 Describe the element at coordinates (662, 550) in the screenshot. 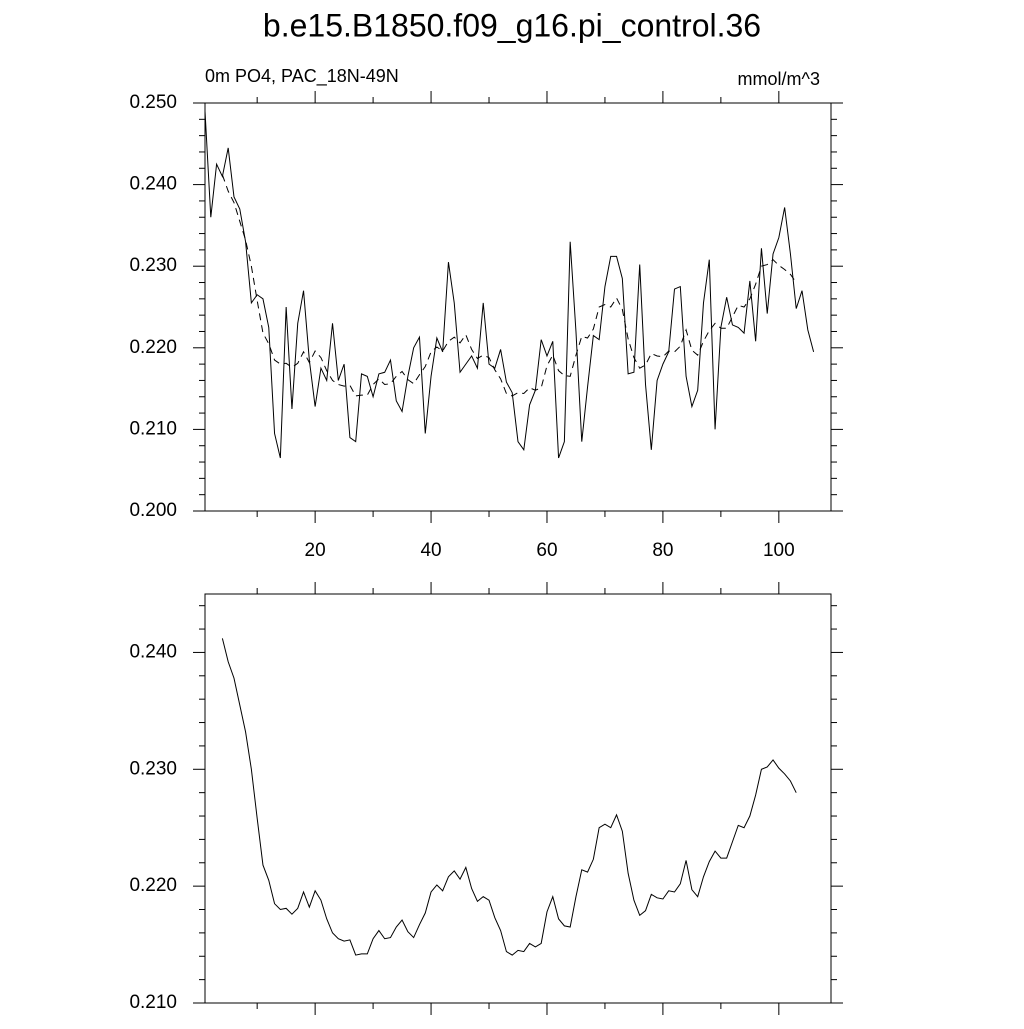

I see `x-tick-label: 80` at that location.